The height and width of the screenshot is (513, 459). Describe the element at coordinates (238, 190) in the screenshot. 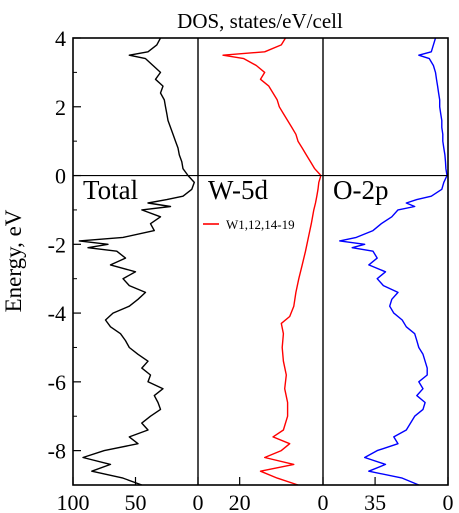

I see `panel-label-1: W-5d` at that location.